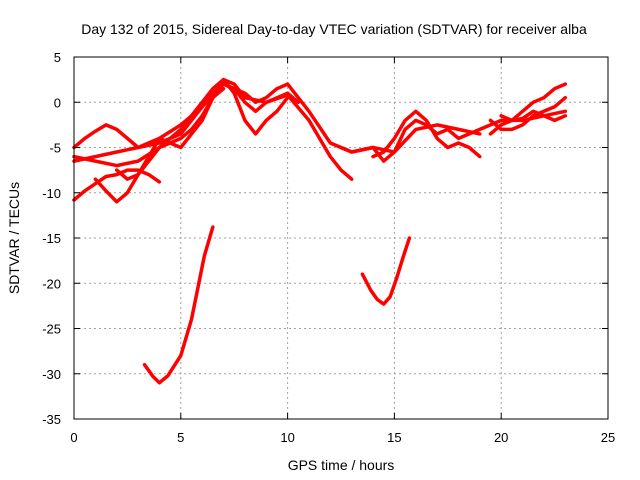  What do you see at coordinates (57, 57) in the screenshot?
I see `y-tick-label: 5` at bounding box center [57, 57].